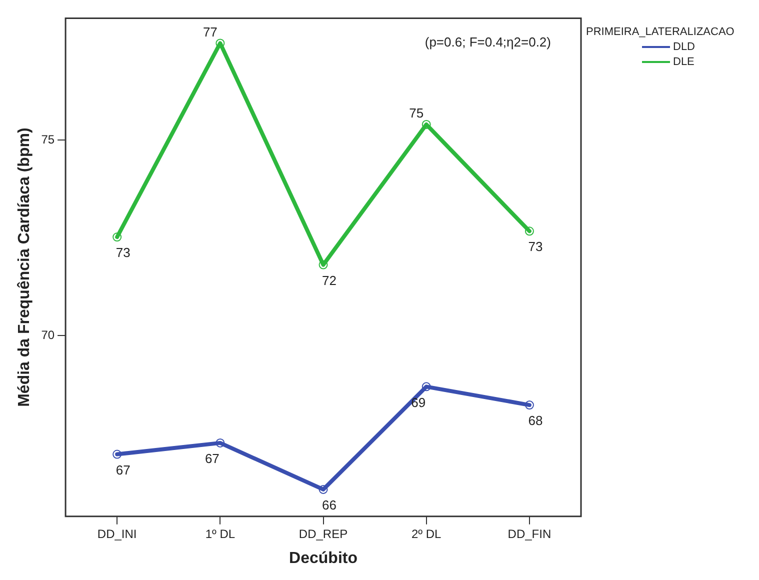 The image size is (759, 580). What do you see at coordinates (210, 32) in the screenshot?
I see `data-label: 77` at bounding box center [210, 32].